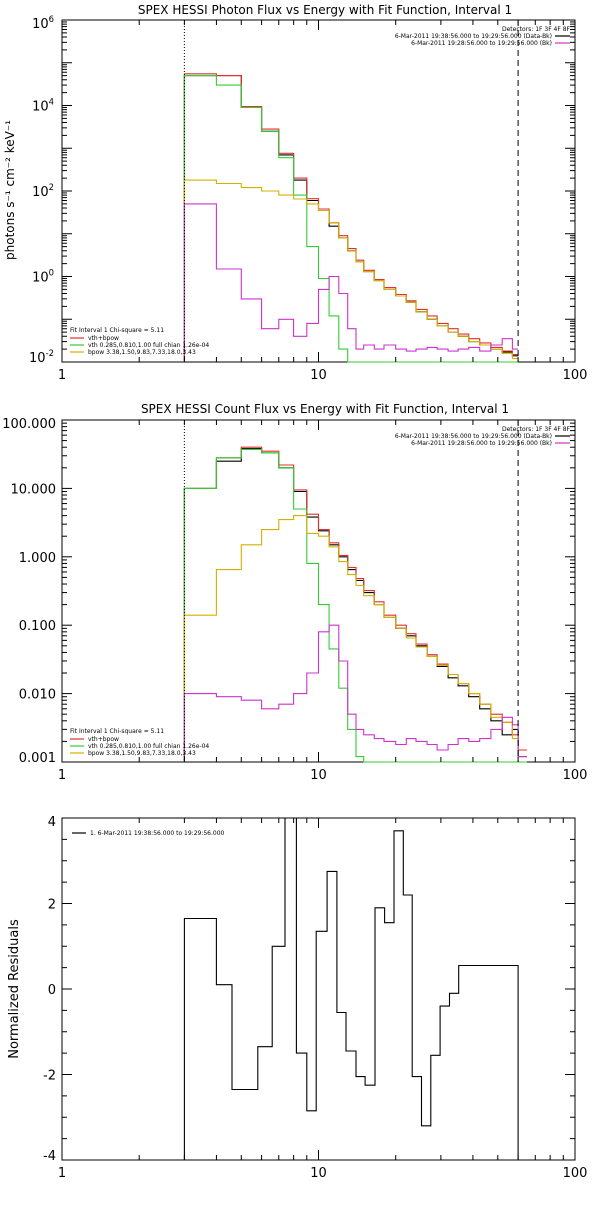 This screenshot has width=600, height=1205. What do you see at coordinates (29, 591) in the screenshot?
I see `y-tick-labels: 0.001 0.010 0.100 1.000 10.000 100.000` at bounding box center [29, 591].